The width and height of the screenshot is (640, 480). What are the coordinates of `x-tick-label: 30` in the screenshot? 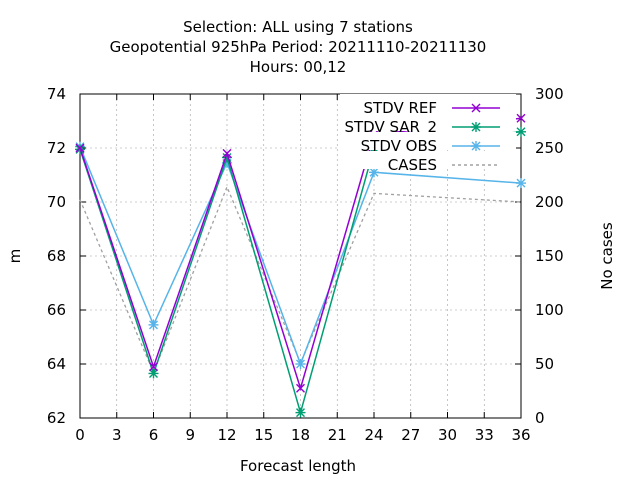 It's located at (447, 435).